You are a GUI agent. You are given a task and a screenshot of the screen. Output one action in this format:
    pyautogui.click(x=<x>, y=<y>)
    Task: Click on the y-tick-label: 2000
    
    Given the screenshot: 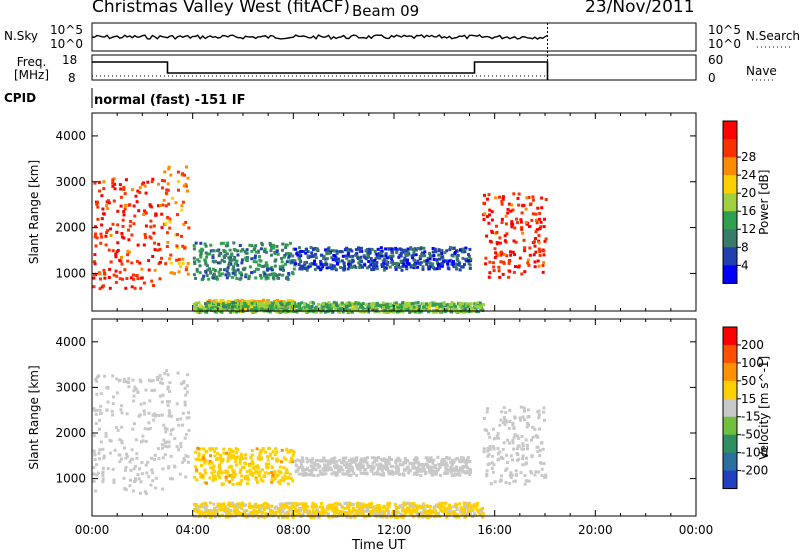 What is the action you would take?
    pyautogui.click(x=70, y=228)
    